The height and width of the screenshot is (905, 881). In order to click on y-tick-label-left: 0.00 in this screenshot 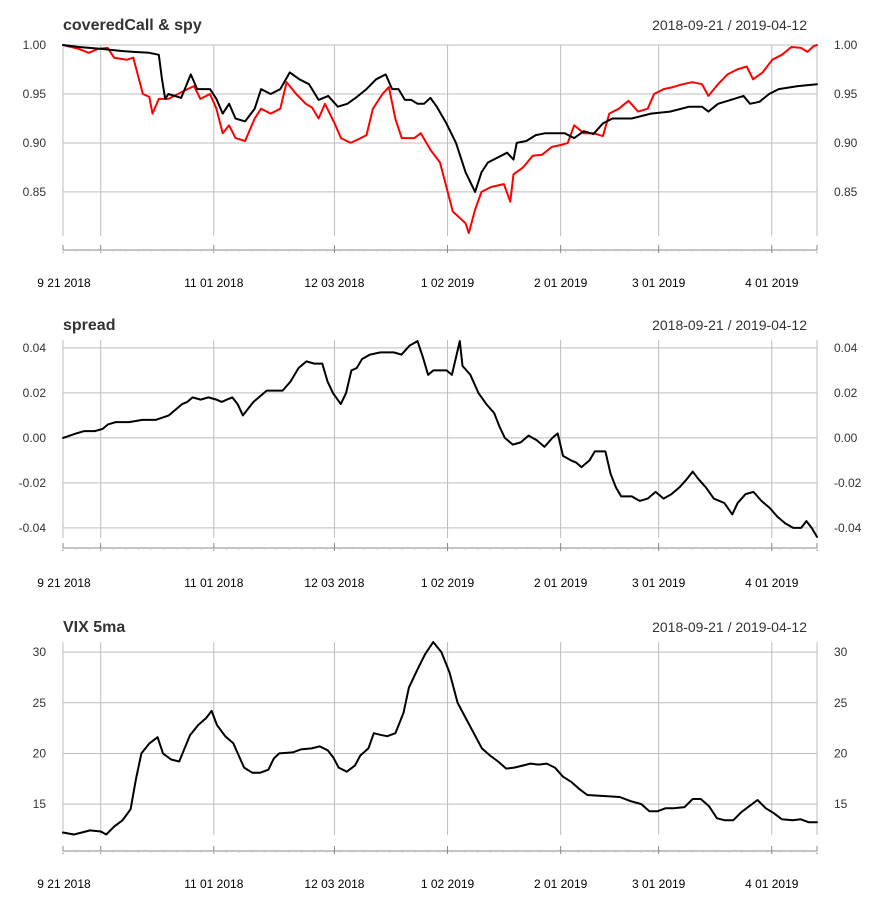, I will do `click(35, 438)`.